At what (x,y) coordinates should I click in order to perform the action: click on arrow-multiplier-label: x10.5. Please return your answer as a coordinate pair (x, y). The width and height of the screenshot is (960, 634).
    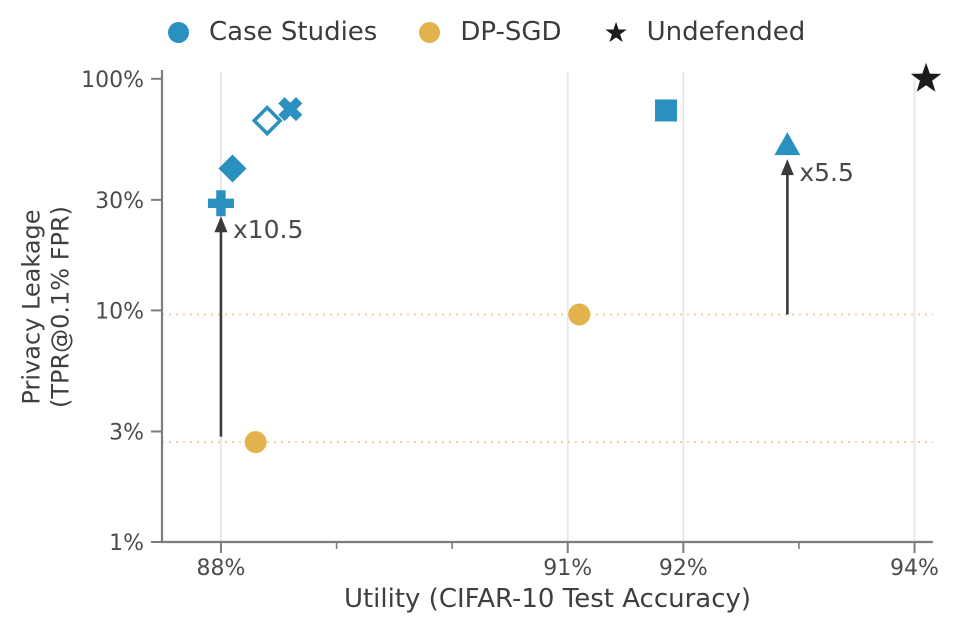
    Looking at the image, I should click on (268, 229).